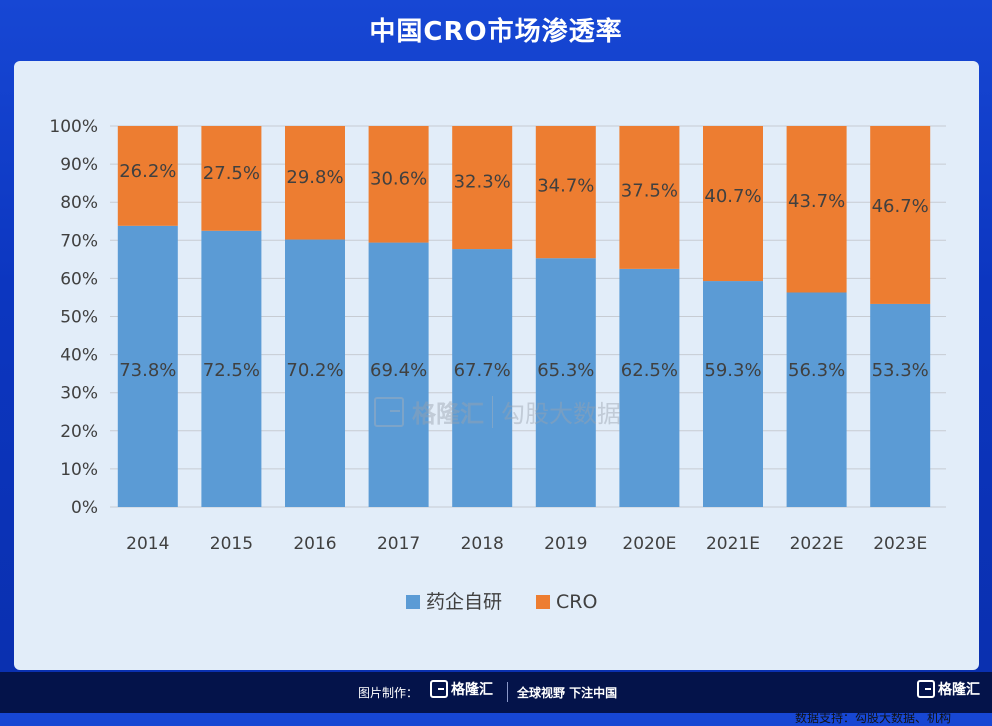 This screenshot has width=992, height=726. I want to click on x-tick-label: 2016, so click(314, 544).